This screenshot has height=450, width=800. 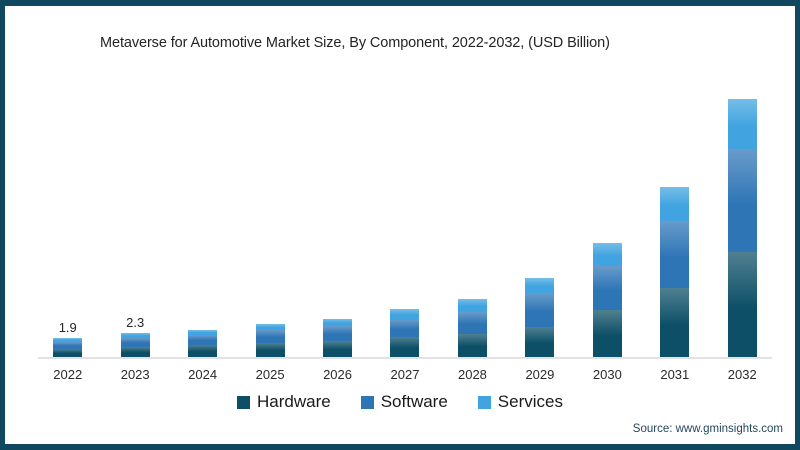 I want to click on x-tick-label-2032: 2032, so click(x=742, y=374).